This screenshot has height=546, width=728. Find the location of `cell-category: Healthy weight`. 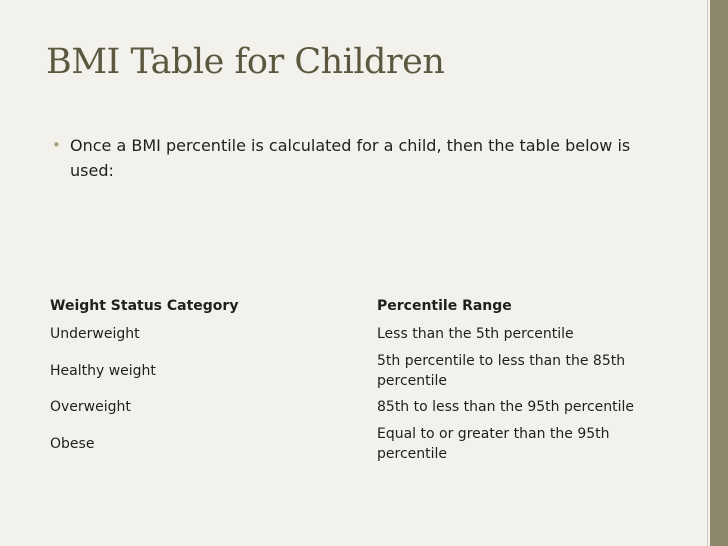

cell-category: Healthy weight is located at coordinates (103, 371).